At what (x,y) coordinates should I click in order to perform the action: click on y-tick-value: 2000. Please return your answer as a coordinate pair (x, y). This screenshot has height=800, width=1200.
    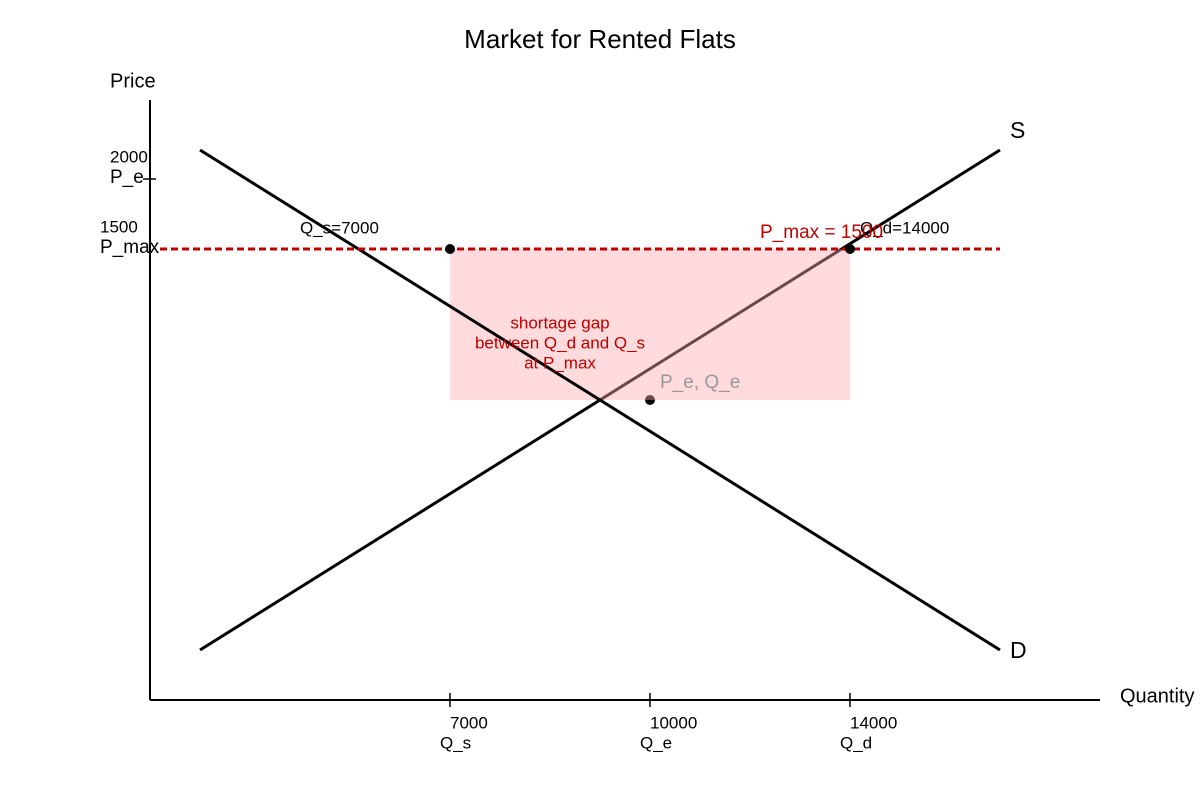
    Looking at the image, I should click on (129, 156).